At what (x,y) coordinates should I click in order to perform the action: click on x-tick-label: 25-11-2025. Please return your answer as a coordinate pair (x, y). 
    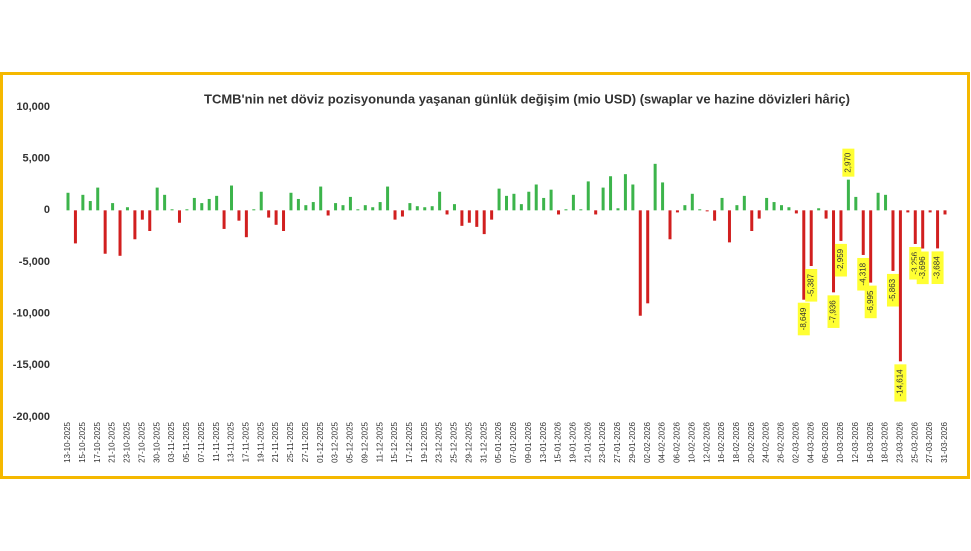
    Looking at the image, I should click on (290, 441).